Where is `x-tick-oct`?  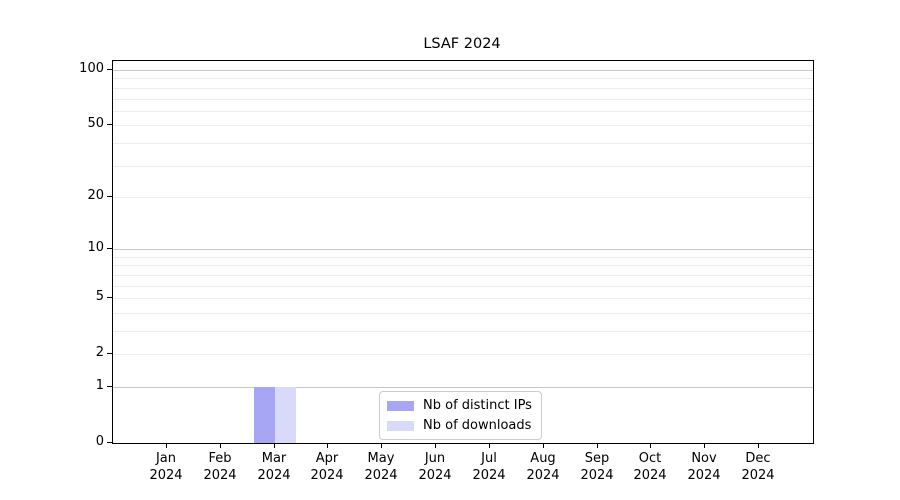 x-tick-oct is located at coordinates (650, 445).